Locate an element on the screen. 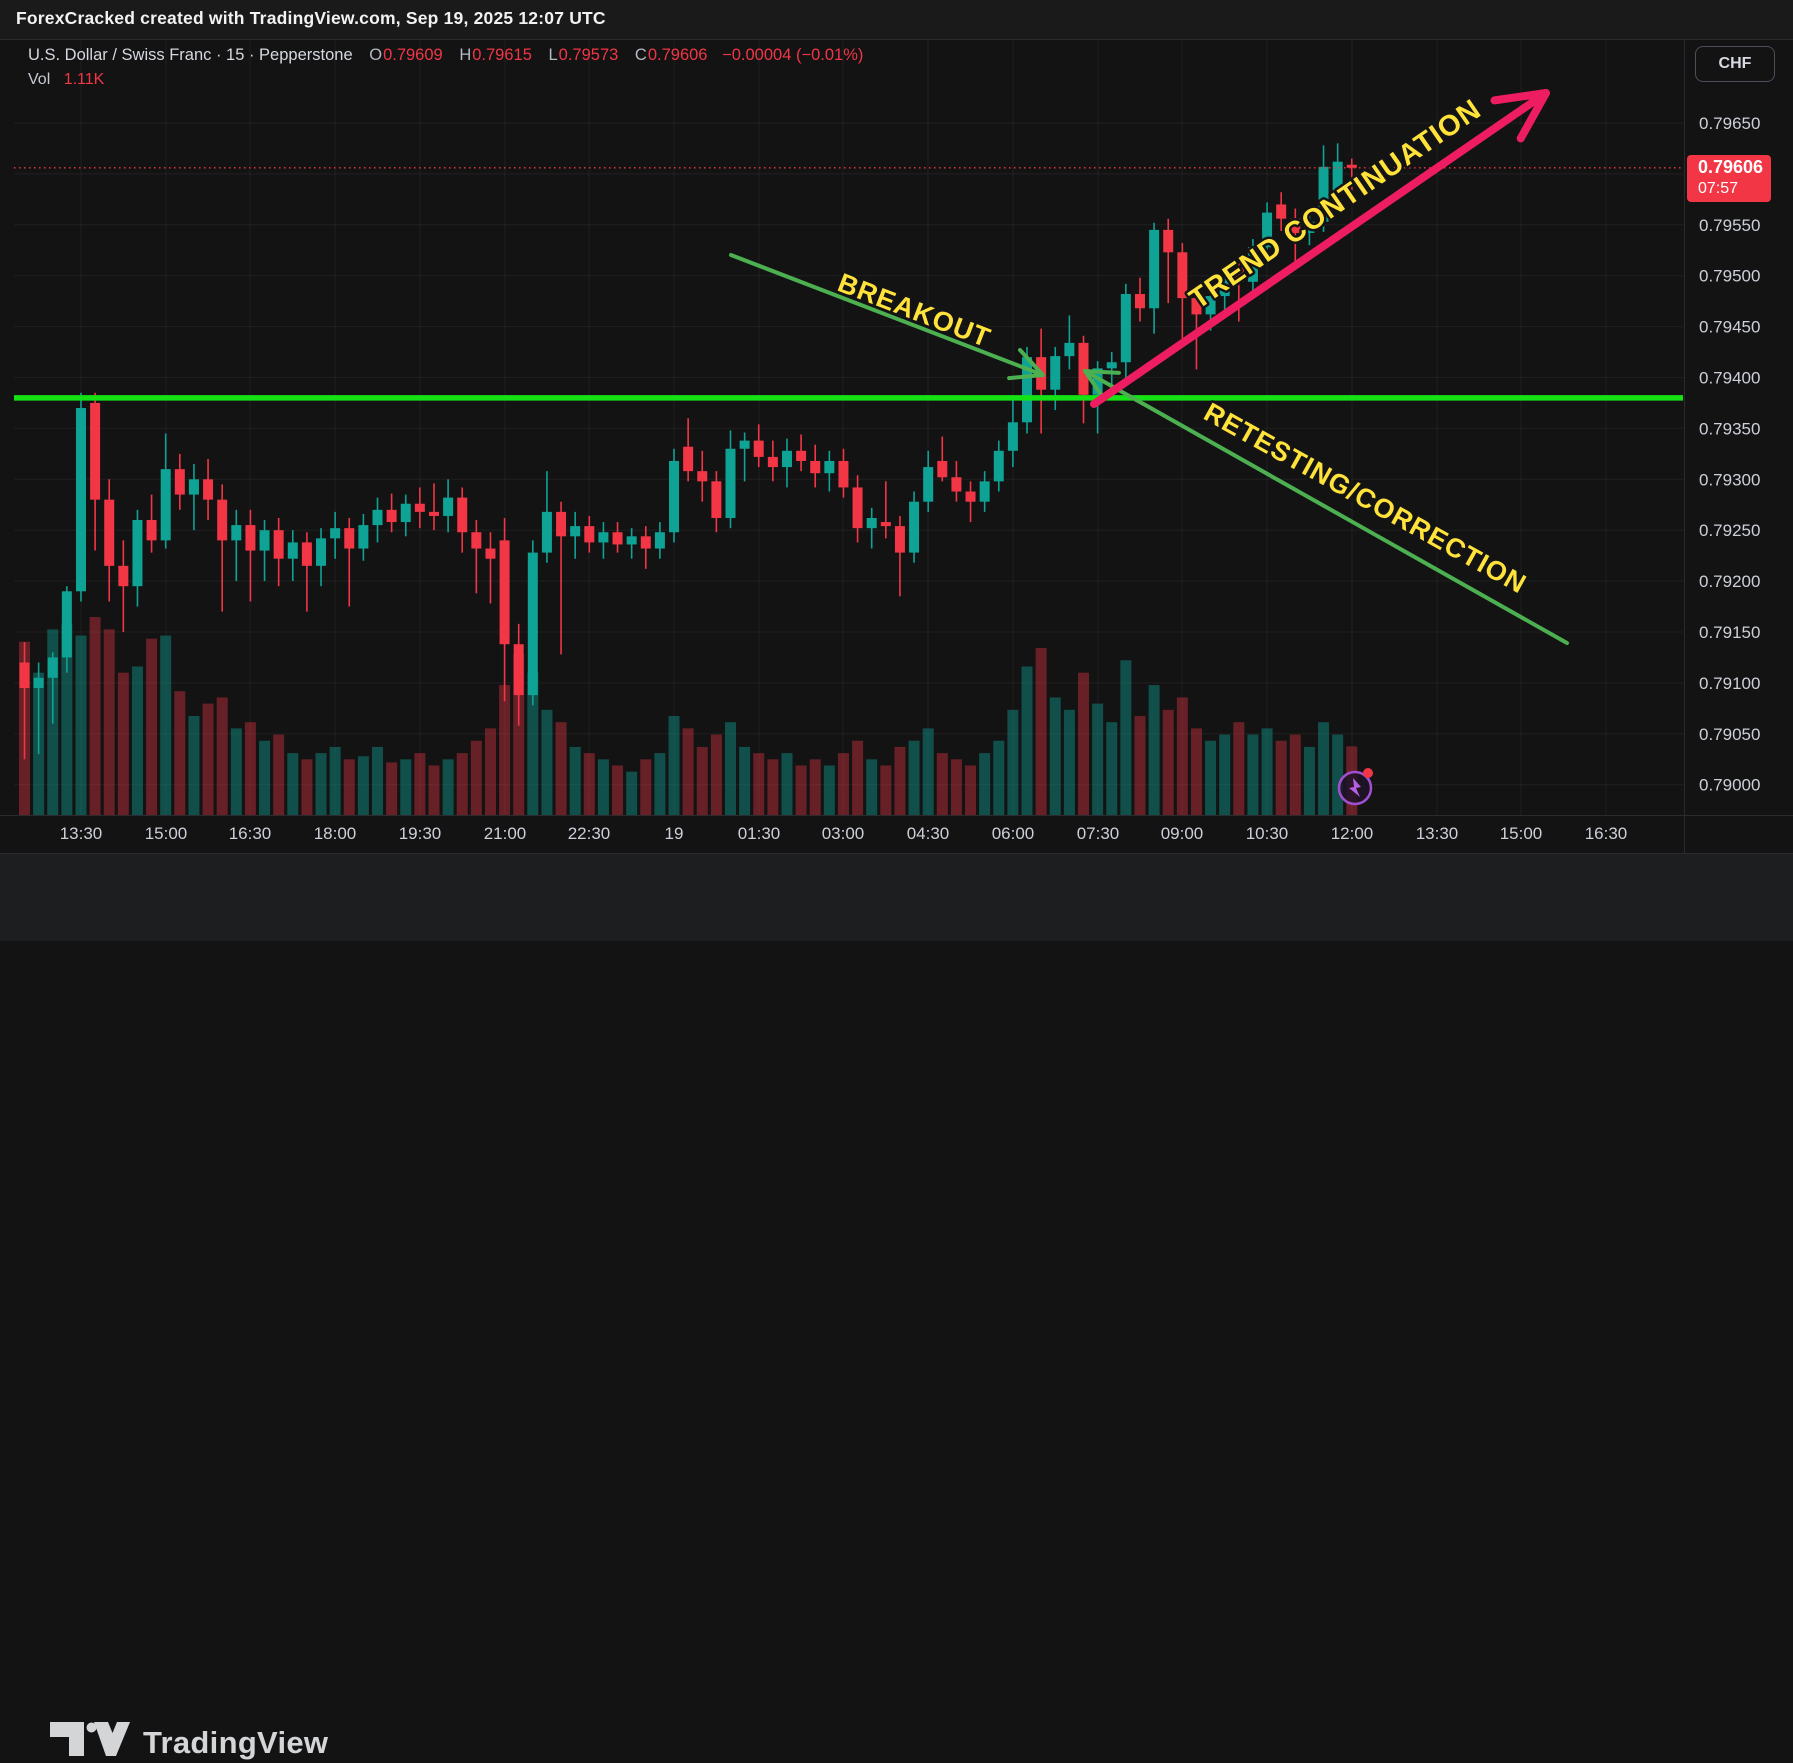 The height and width of the screenshot is (1763, 1793). time-axis-label: 07:30 is located at coordinates (1098, 833).